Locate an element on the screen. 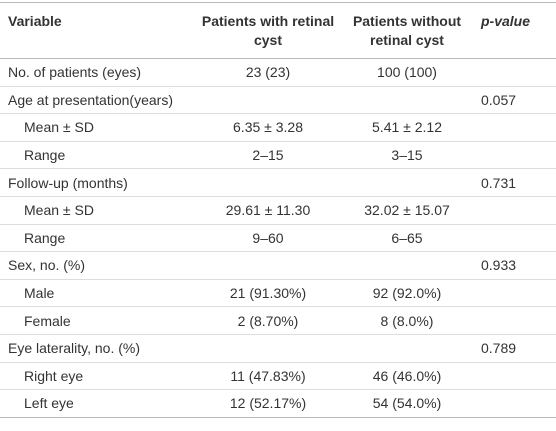  with-cyst-cell: 23 (23) is located at coordinates (268, 72).